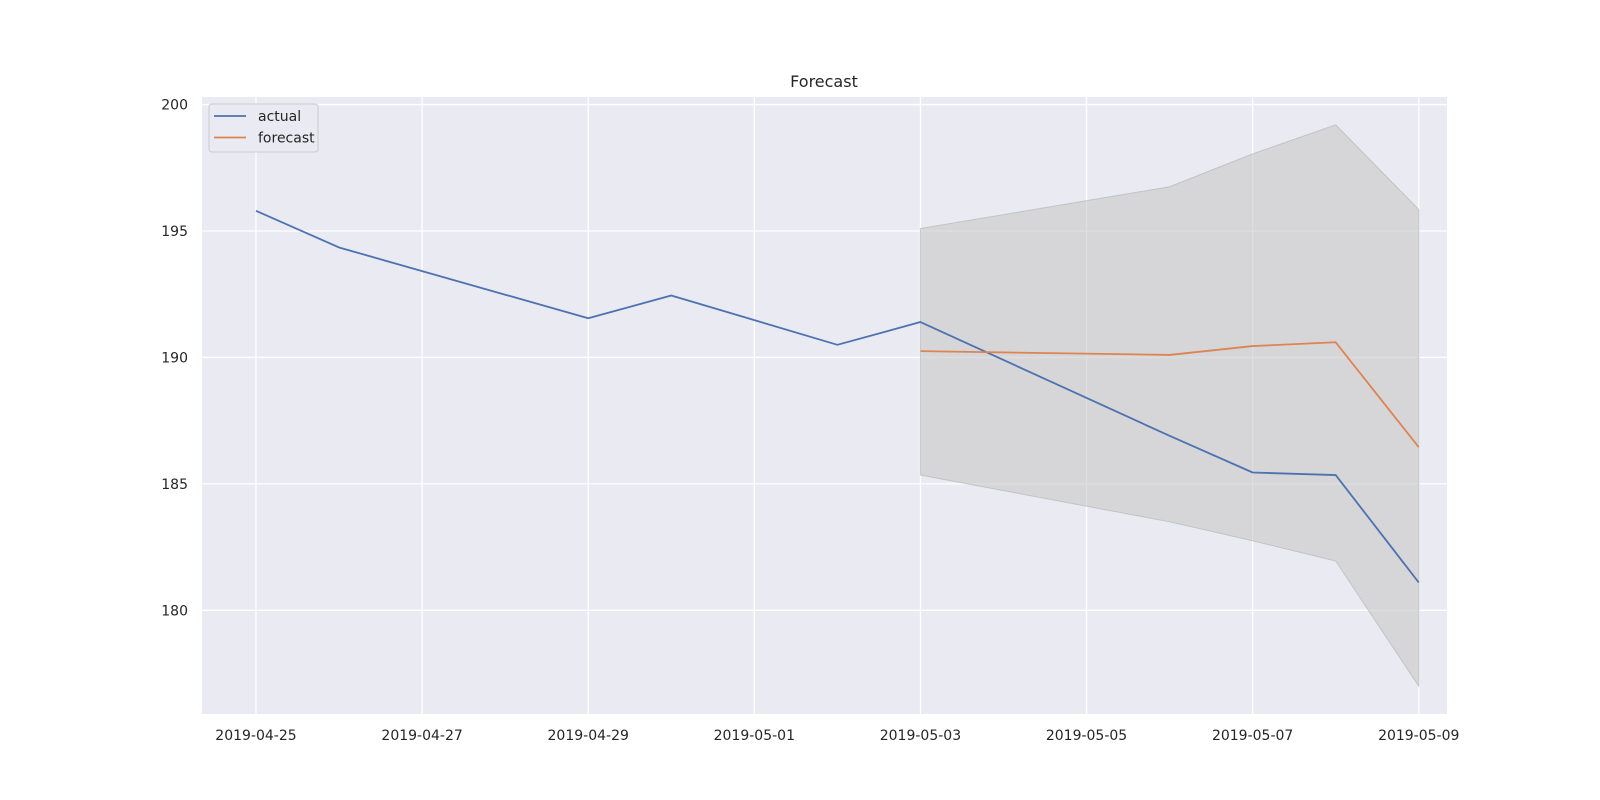  I want to click on x-tick-label: 2019-05-01, so click(754, 736).